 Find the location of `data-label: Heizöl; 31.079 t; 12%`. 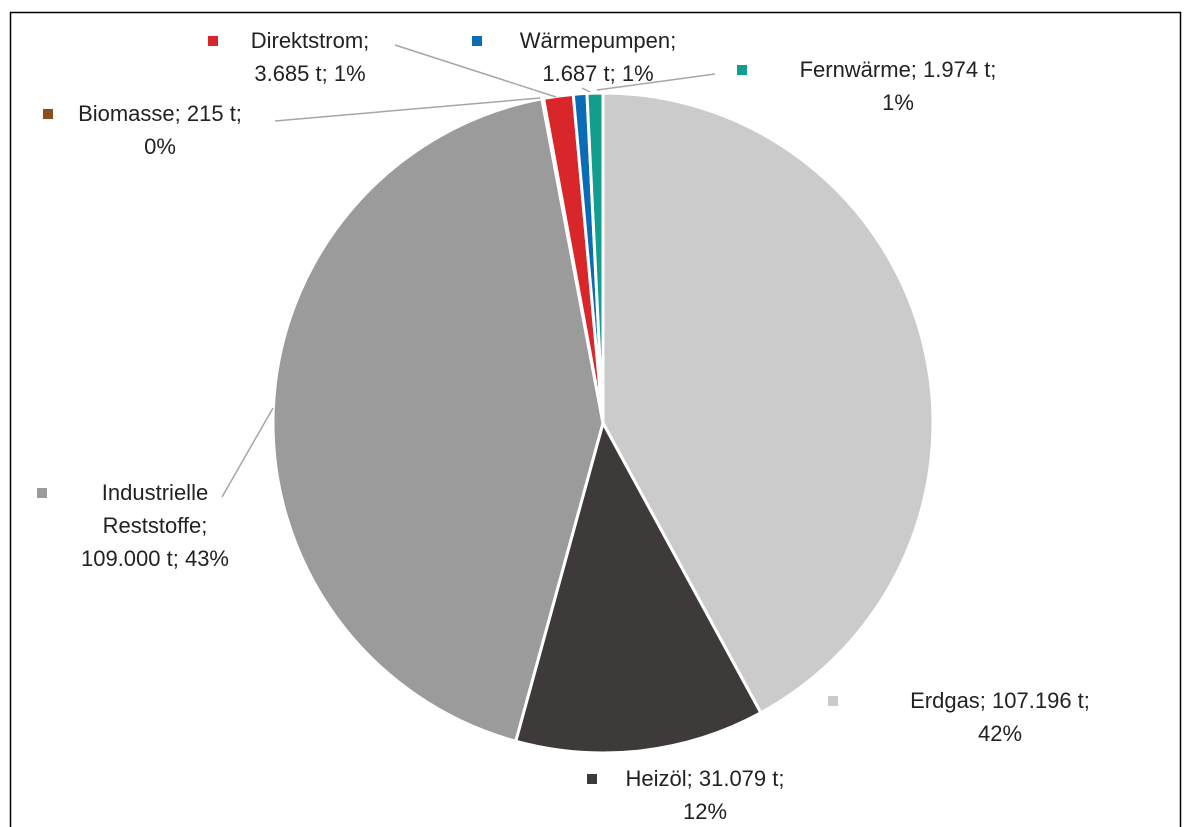

data-label: Heizöl; 31.079 t; 12% is located at coordinates (705, 795).